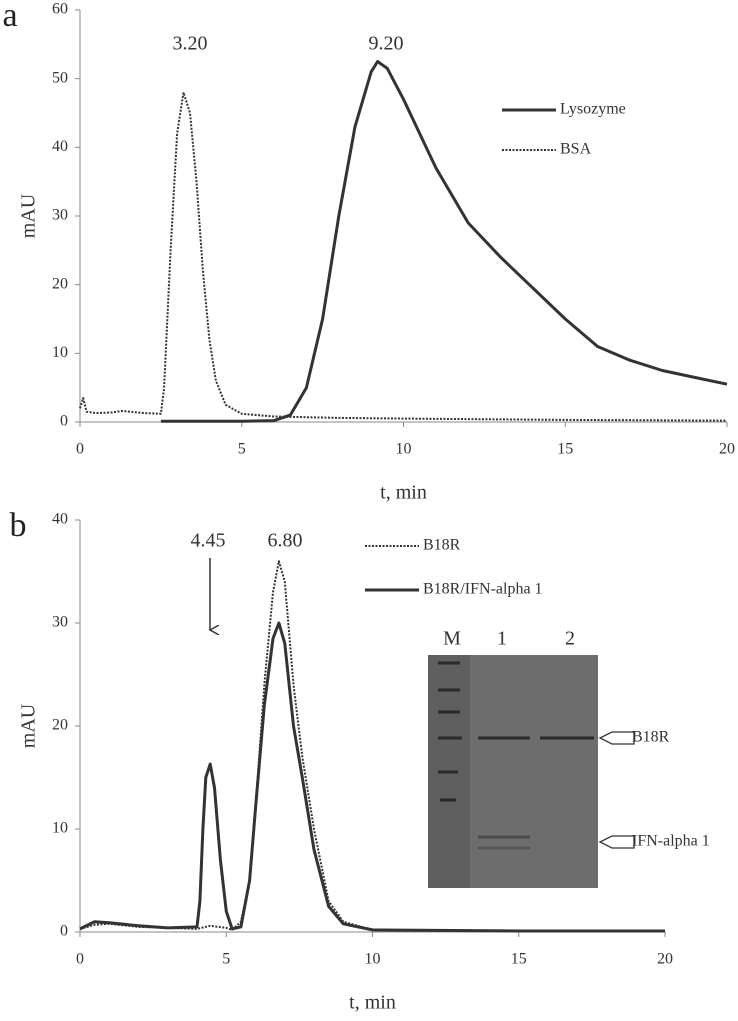 The image size is (738, 1021). What do you see at coordinates (671, 841) in the screenshot?
I see `band-label: IFN-alpha 1` at bounding box center [671, 841].